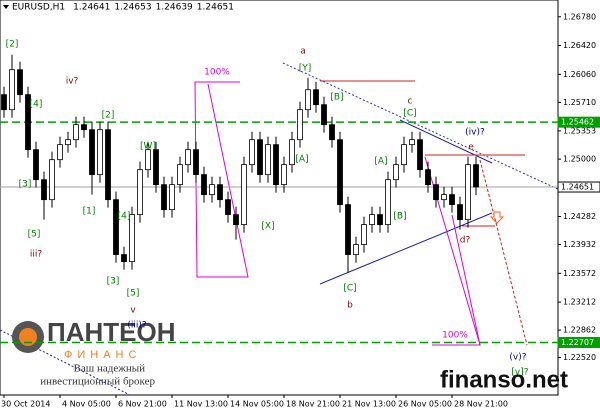 The image size is (600, 411). What do you see at coordinates (201, 404) in the screenshot?
I see `x-tick-label: 11 Nov 13:00` at bounding box center [201, 404].